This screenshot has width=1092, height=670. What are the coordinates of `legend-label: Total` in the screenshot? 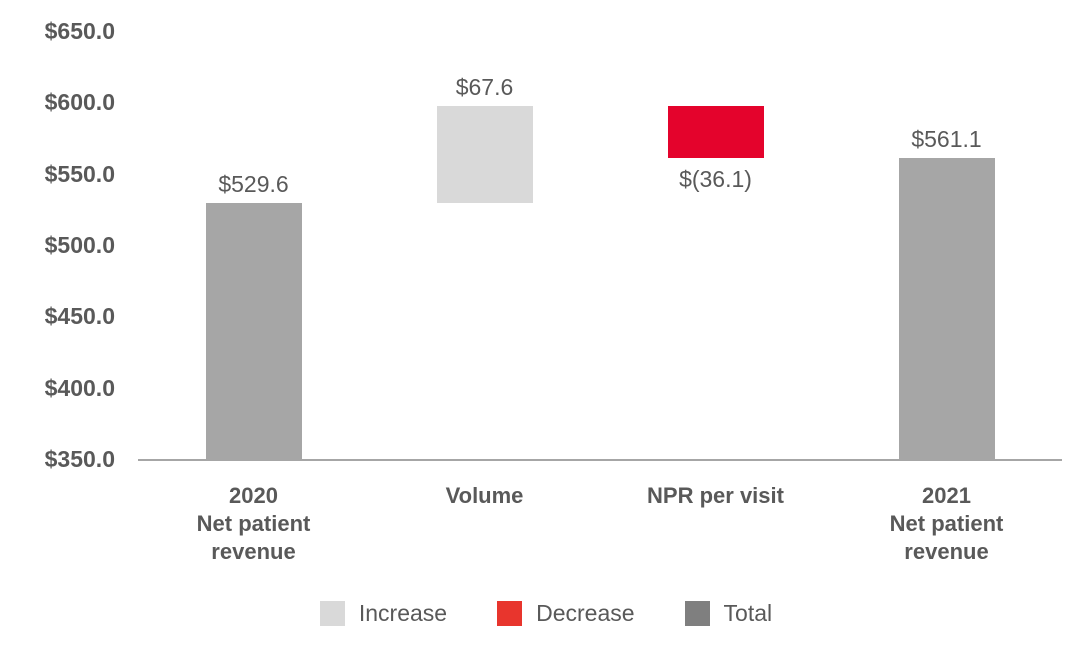 It's located at (748, 613).